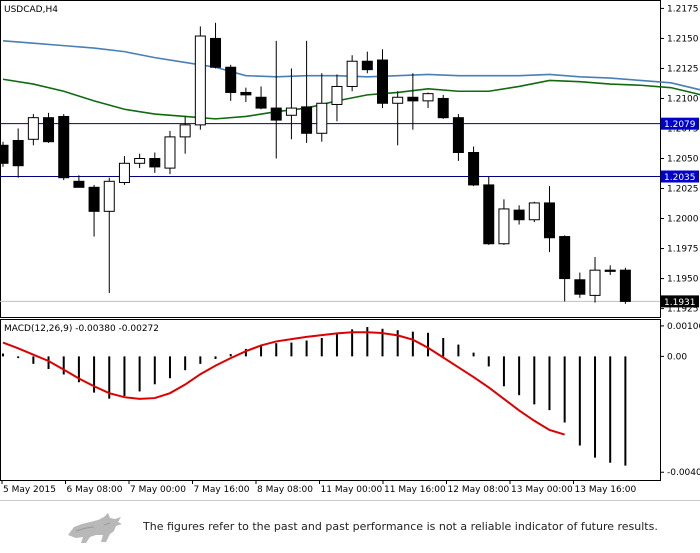  Describe the element at coordinates (683, 310) in the screenshot. I see `y-tick-label: 1.1925` at that location.